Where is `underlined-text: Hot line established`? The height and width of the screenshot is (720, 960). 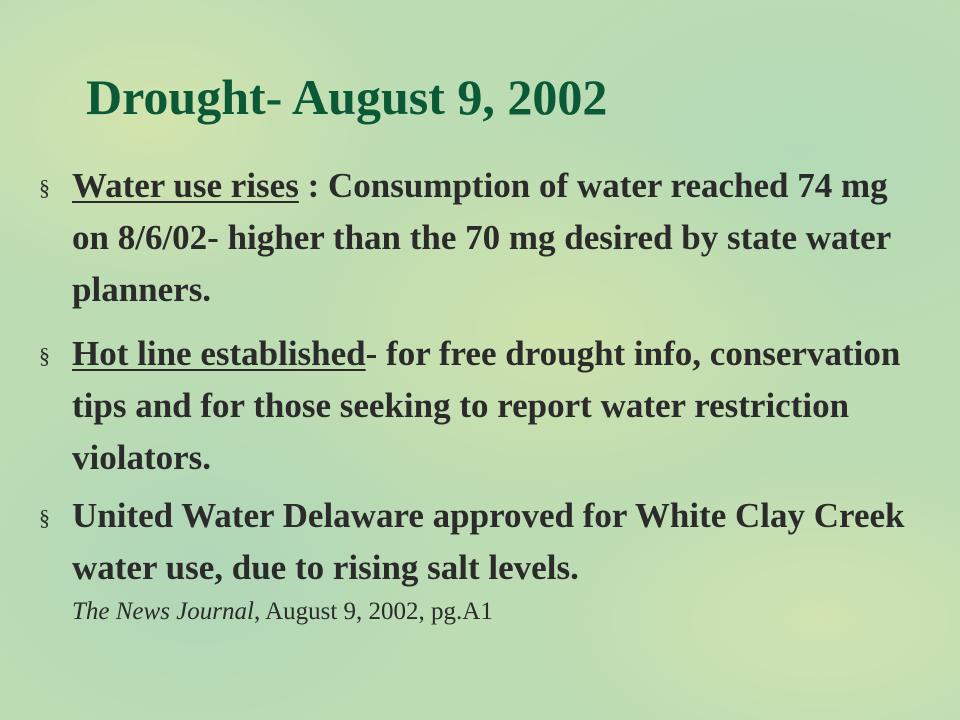
underlined-text: Hot line established is located at coordinates (219, 353).